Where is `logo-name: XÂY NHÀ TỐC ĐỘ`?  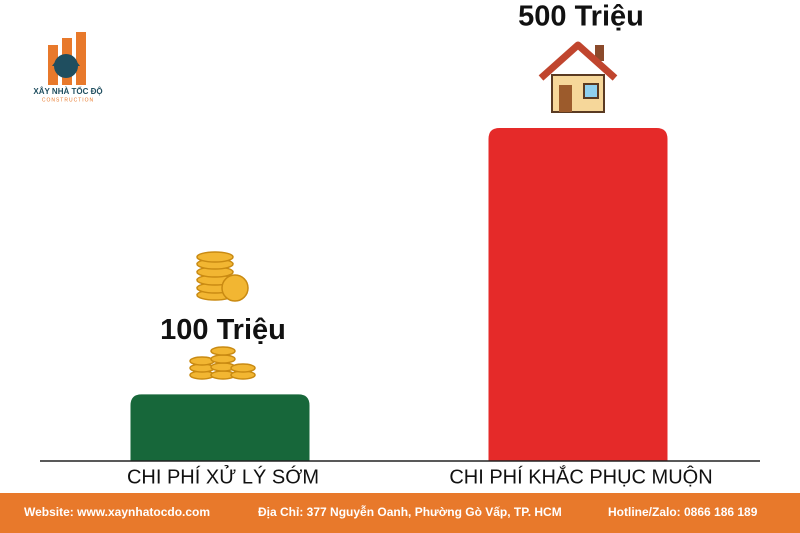
logo-name: XÂY NHÀ TỐC ĐỘ is located at coordinates (67, 91).